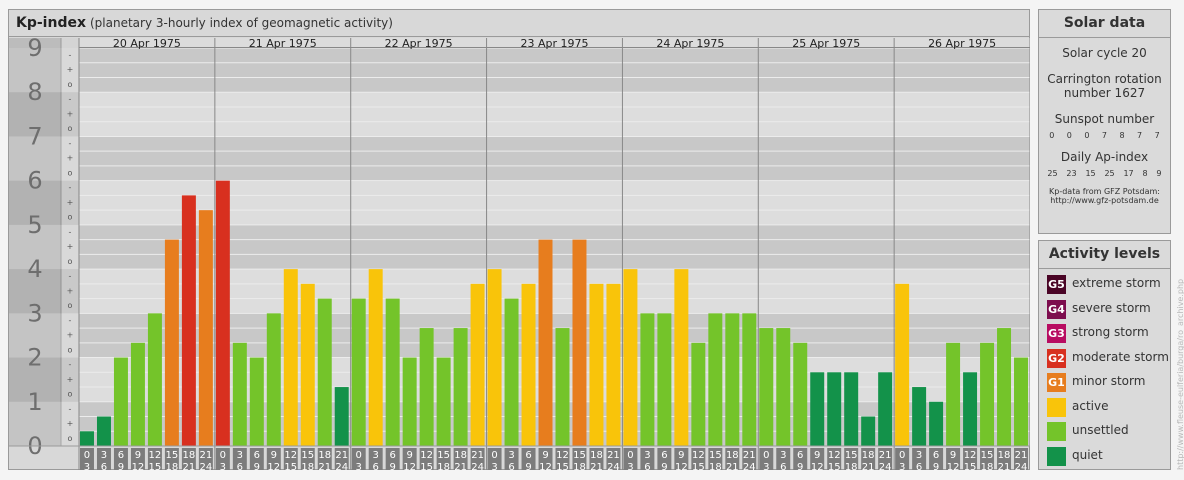  Describe the element at coordinates (1111, 307) in the screenshot. I see `legend-label: severe storm` at that location.